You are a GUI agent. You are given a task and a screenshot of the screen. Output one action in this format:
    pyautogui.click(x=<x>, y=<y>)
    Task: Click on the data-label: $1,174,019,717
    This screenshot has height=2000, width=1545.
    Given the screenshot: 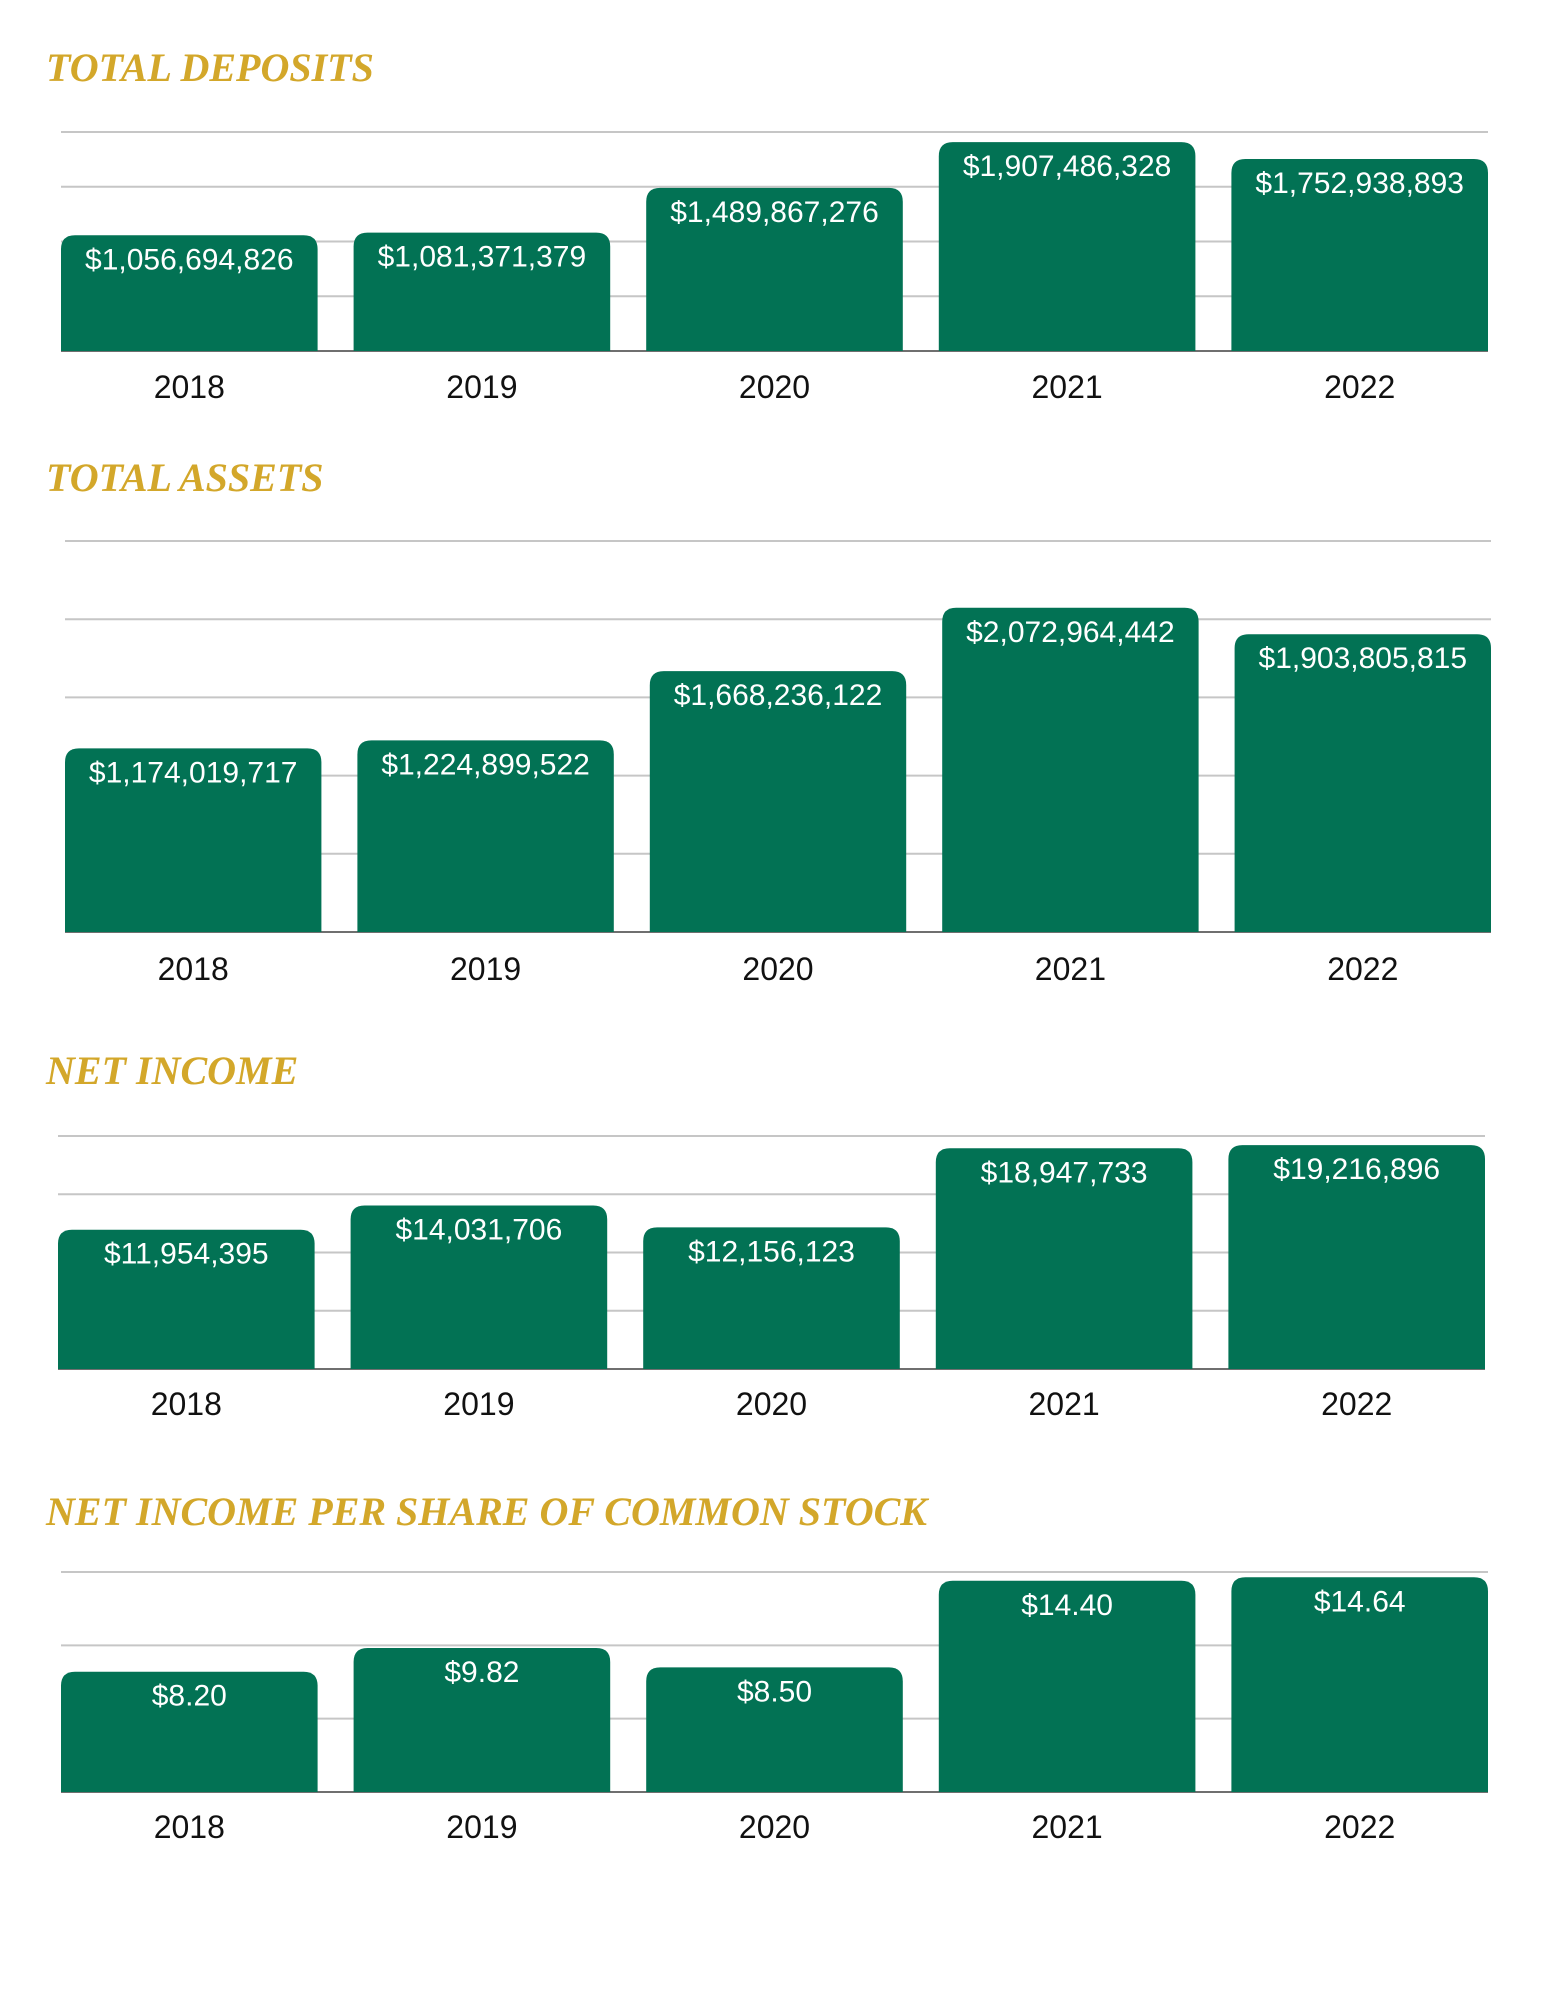 What is the action you would take?
    pyautogui.click(x=193, y=772)
    